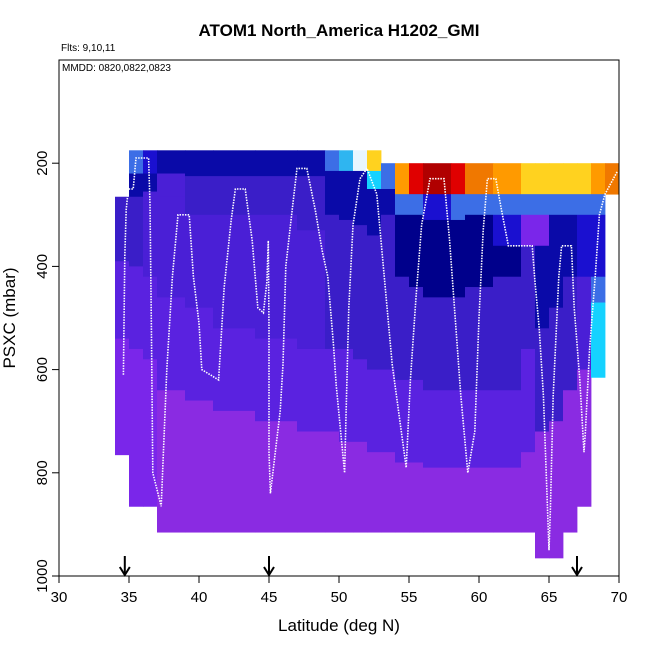 The height and width of the screenshot is (650, 650). I want to click on x-tick-label-60: 60, so click(479, 597).